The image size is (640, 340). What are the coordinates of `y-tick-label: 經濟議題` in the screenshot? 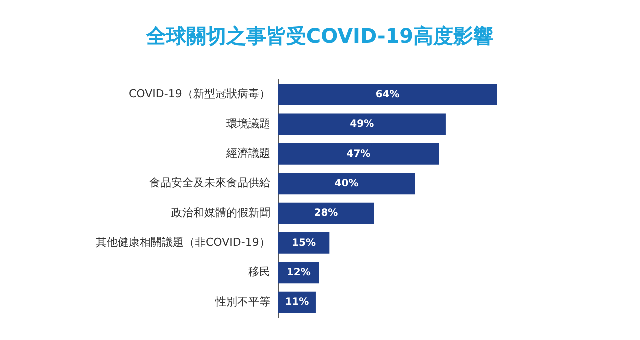 It's located at (247, 153).